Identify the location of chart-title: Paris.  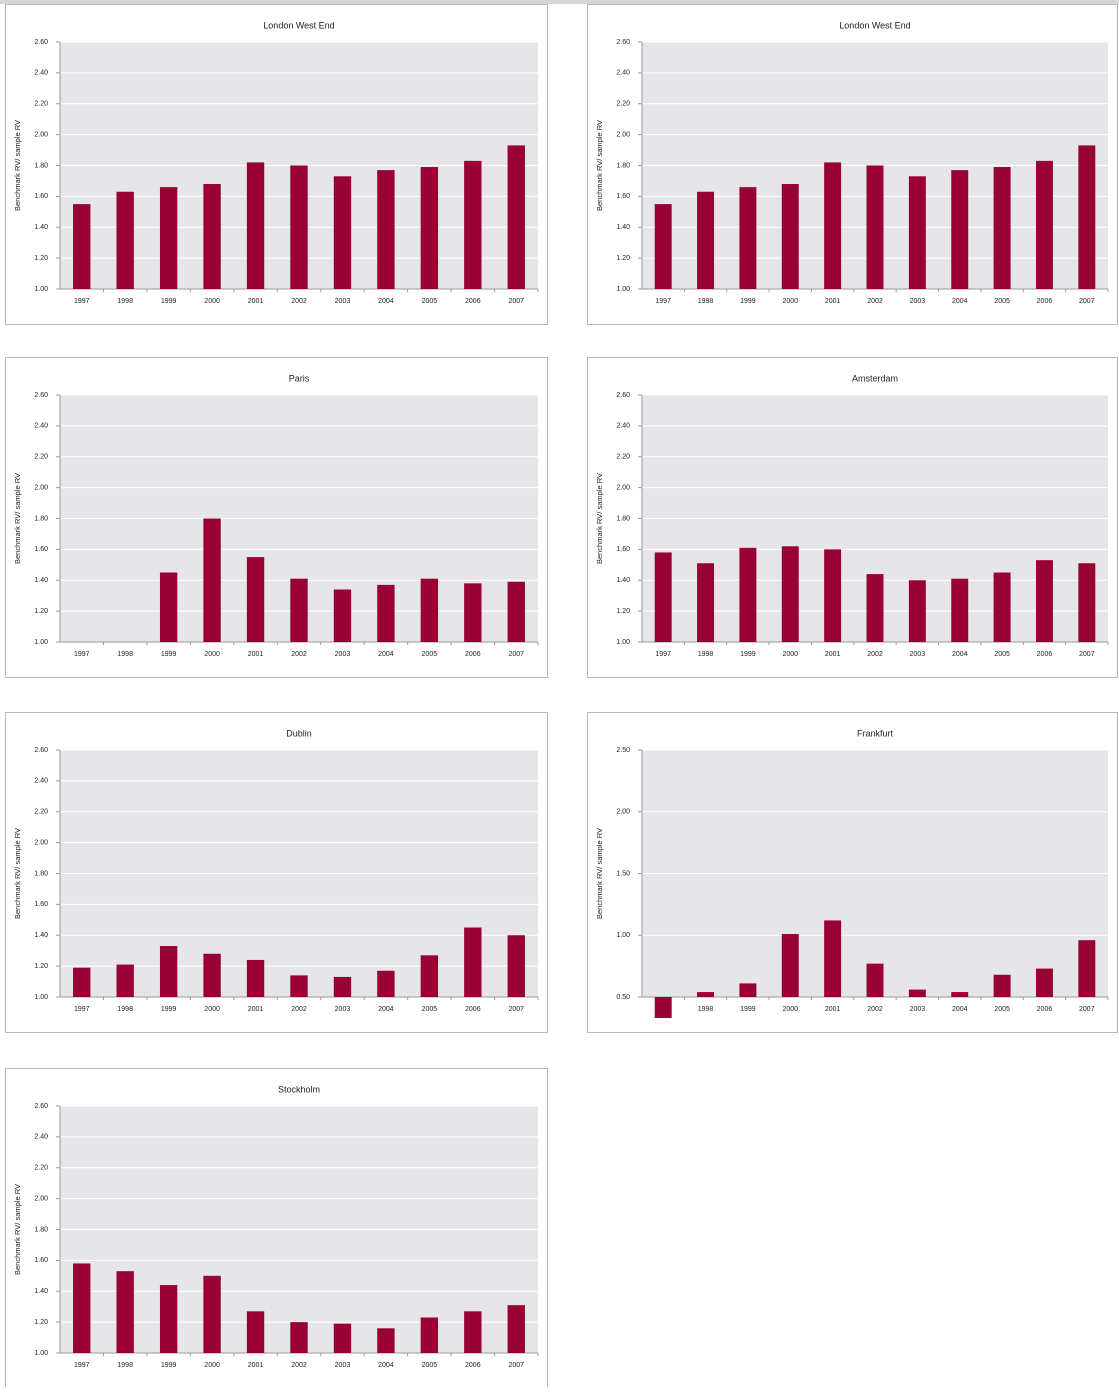
(299, 378).